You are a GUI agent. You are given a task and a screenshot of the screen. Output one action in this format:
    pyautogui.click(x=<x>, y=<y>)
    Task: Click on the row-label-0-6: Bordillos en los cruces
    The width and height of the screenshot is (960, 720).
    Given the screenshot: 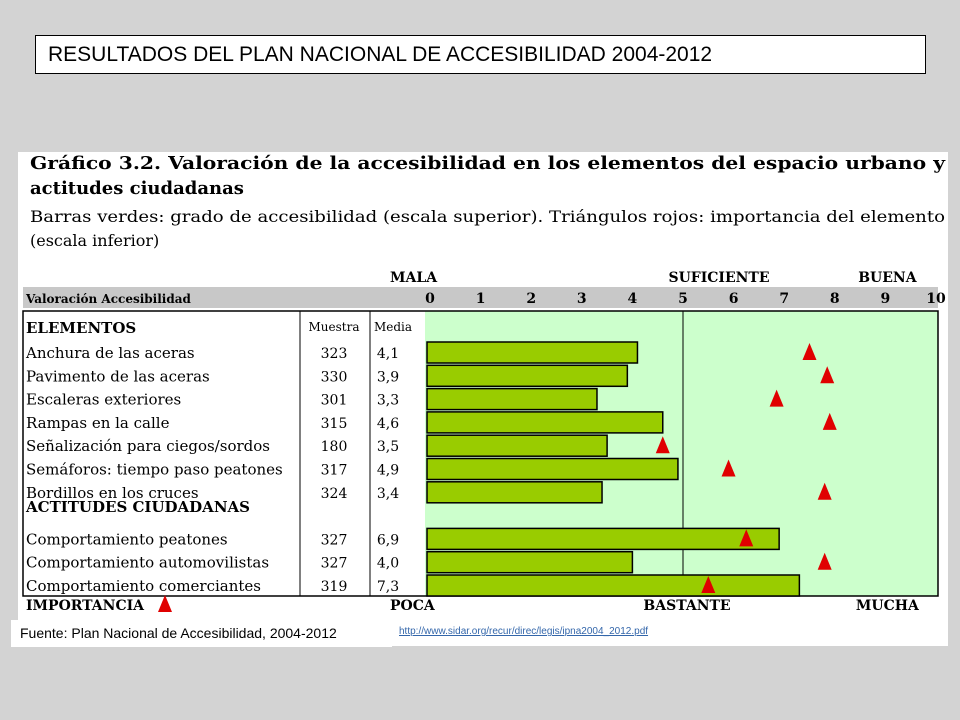 What is the action you would take?
    pyautogui.click(x=112, y=493)
    